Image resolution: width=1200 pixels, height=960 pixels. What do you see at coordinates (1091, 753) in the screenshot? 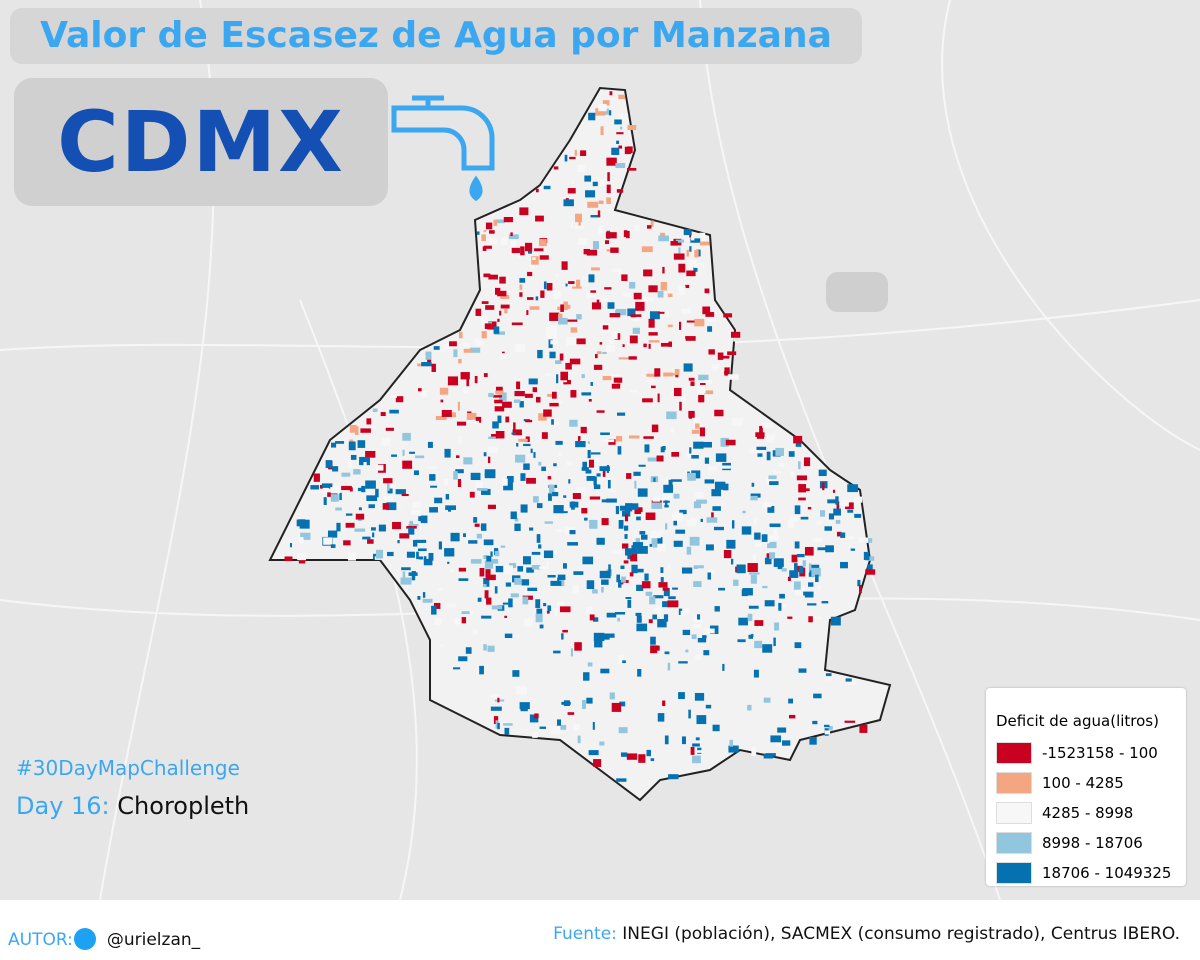
I see `legend-item: -1523158 - 100` at bounding box center [1091, 753].